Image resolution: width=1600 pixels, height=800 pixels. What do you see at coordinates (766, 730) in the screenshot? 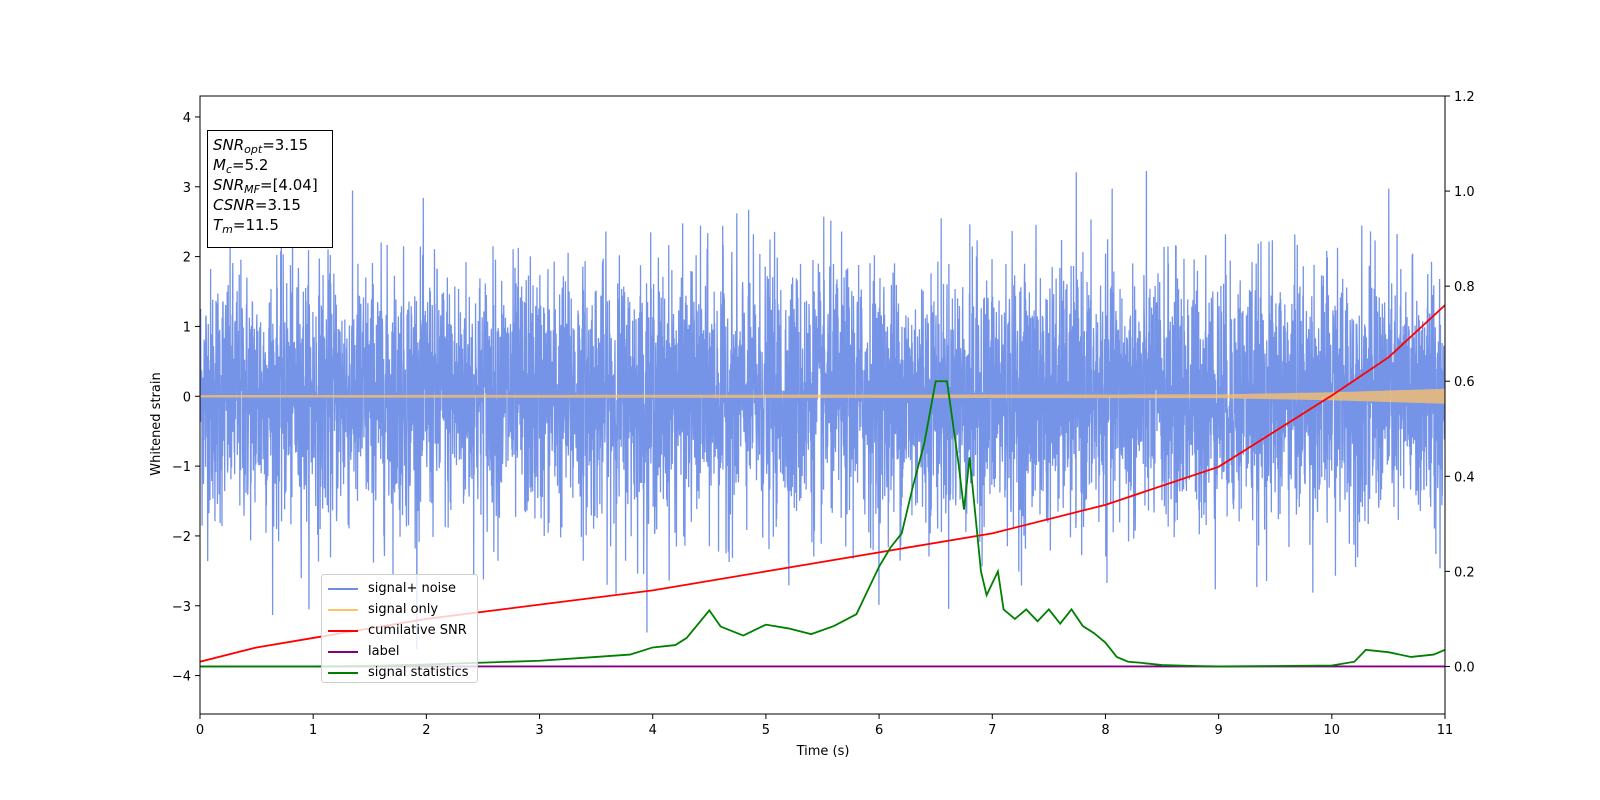
I see `x-tick-label: 5` at bounding box center [766, 730].